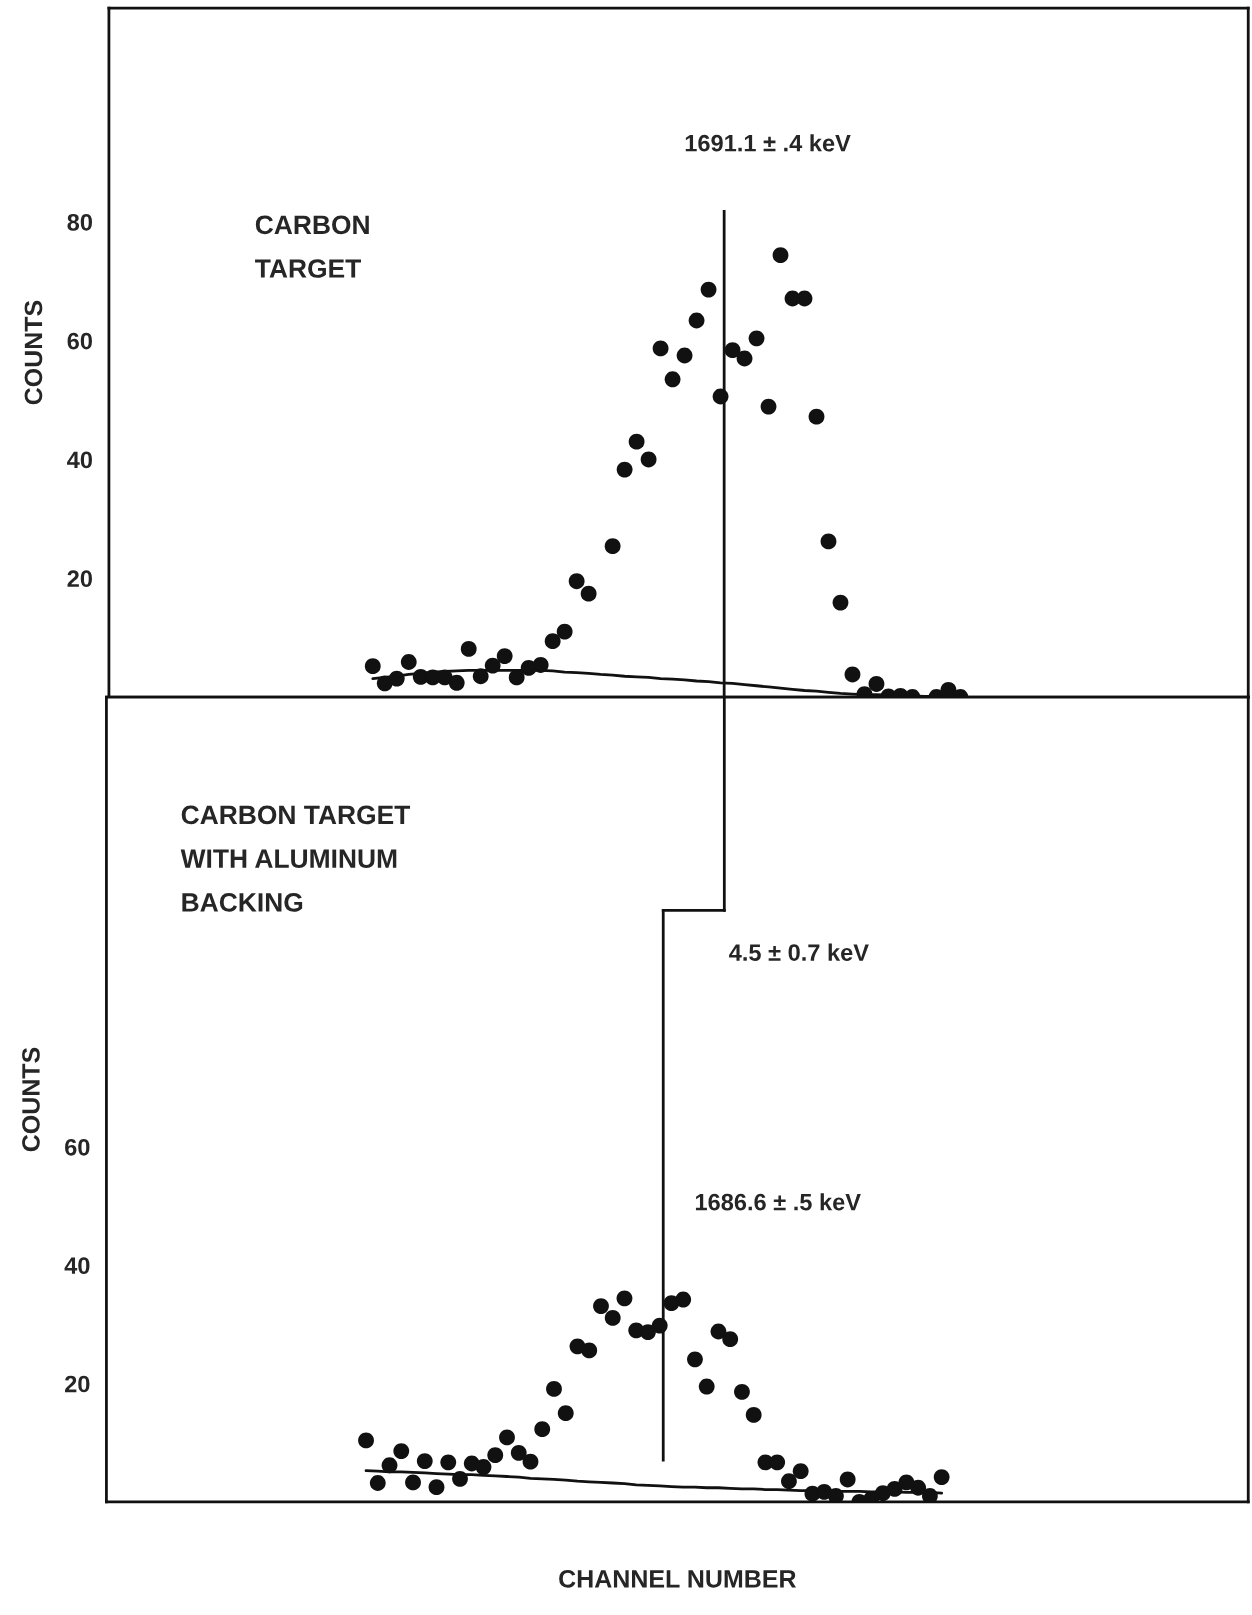 The image size is (1252, 1615). What do you see at coordinates (79, 222) in the screenshot?
I see `y-tick-label: 80` at bounding box center [79, 222].